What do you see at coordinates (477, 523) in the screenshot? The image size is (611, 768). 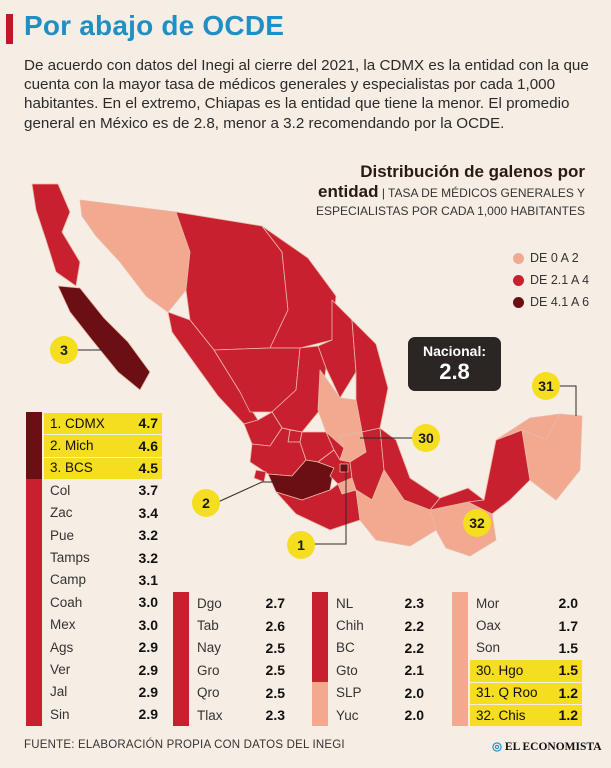 I see `callout-32: 32` at bounding box center [477, 523].